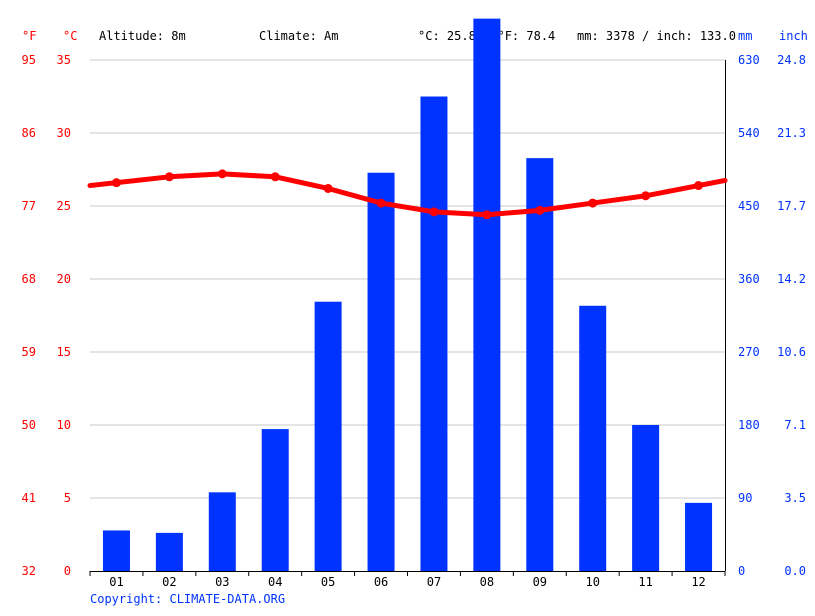 This screenshot has width=815, height=616. I want to click on x-tick-label: 11, so click(645, 582).